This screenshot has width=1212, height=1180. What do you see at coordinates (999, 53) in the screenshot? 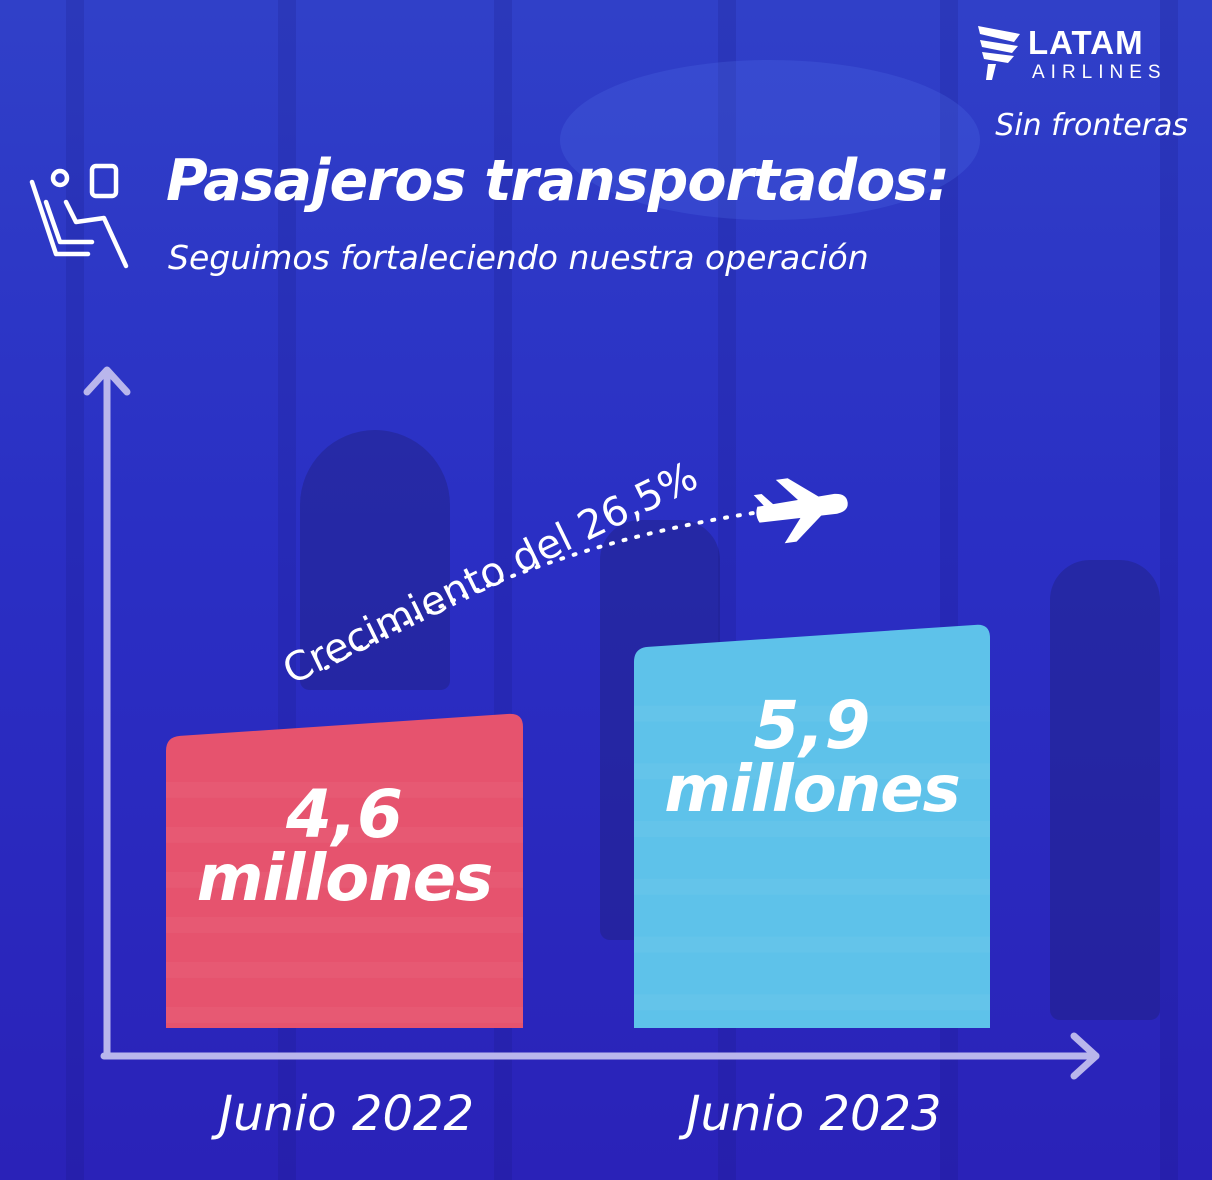
I see `latam-logo-icon` at bounding box center [999, 53].